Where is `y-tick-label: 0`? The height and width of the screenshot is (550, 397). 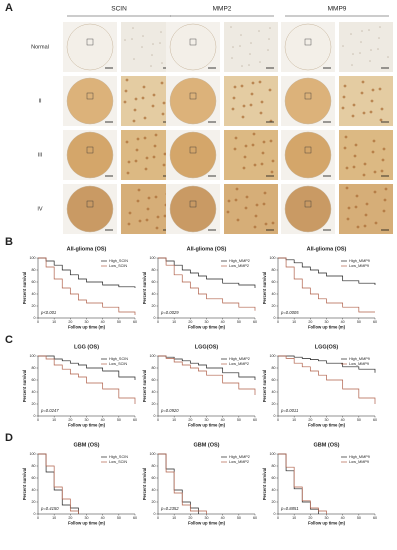
y-tick-label: 0 is located at coordinates (275, 318).